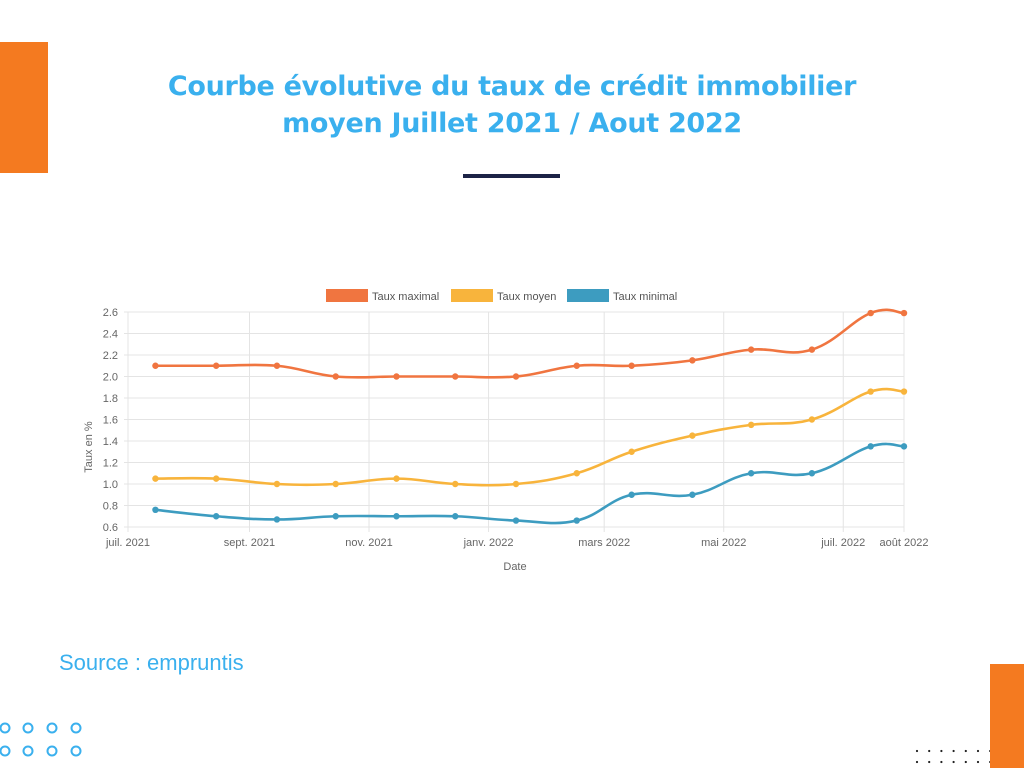 The image size is (1024, 768). Describe the element at coordinates (110, 528) in the screenshot. I see `y-tick-label: 0.6` at that location.